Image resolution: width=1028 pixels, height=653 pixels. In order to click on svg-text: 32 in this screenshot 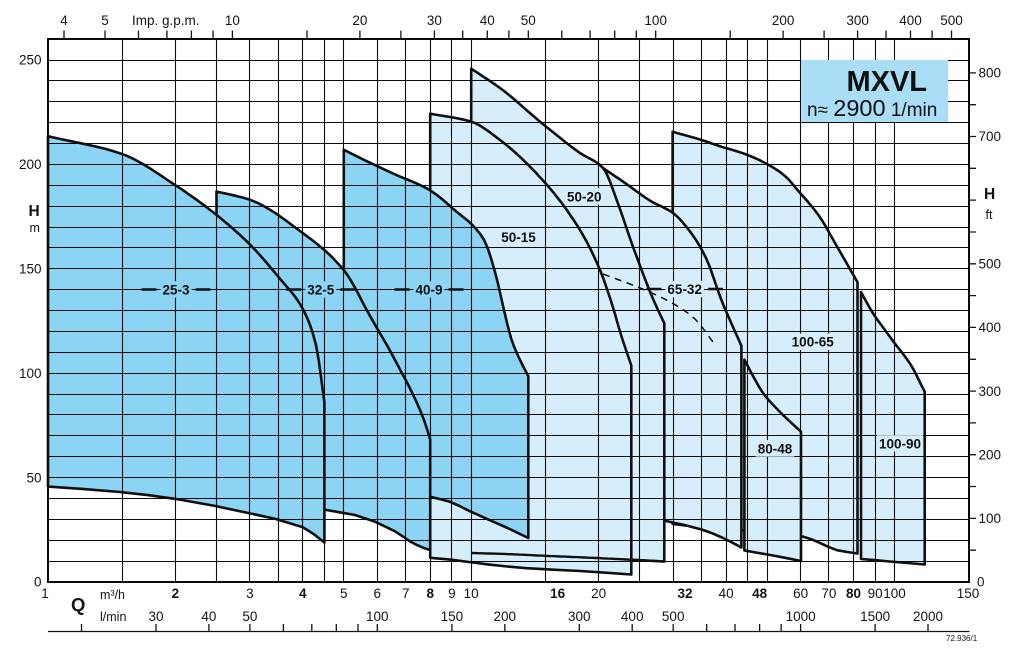, I will do `click(684, 593)`.